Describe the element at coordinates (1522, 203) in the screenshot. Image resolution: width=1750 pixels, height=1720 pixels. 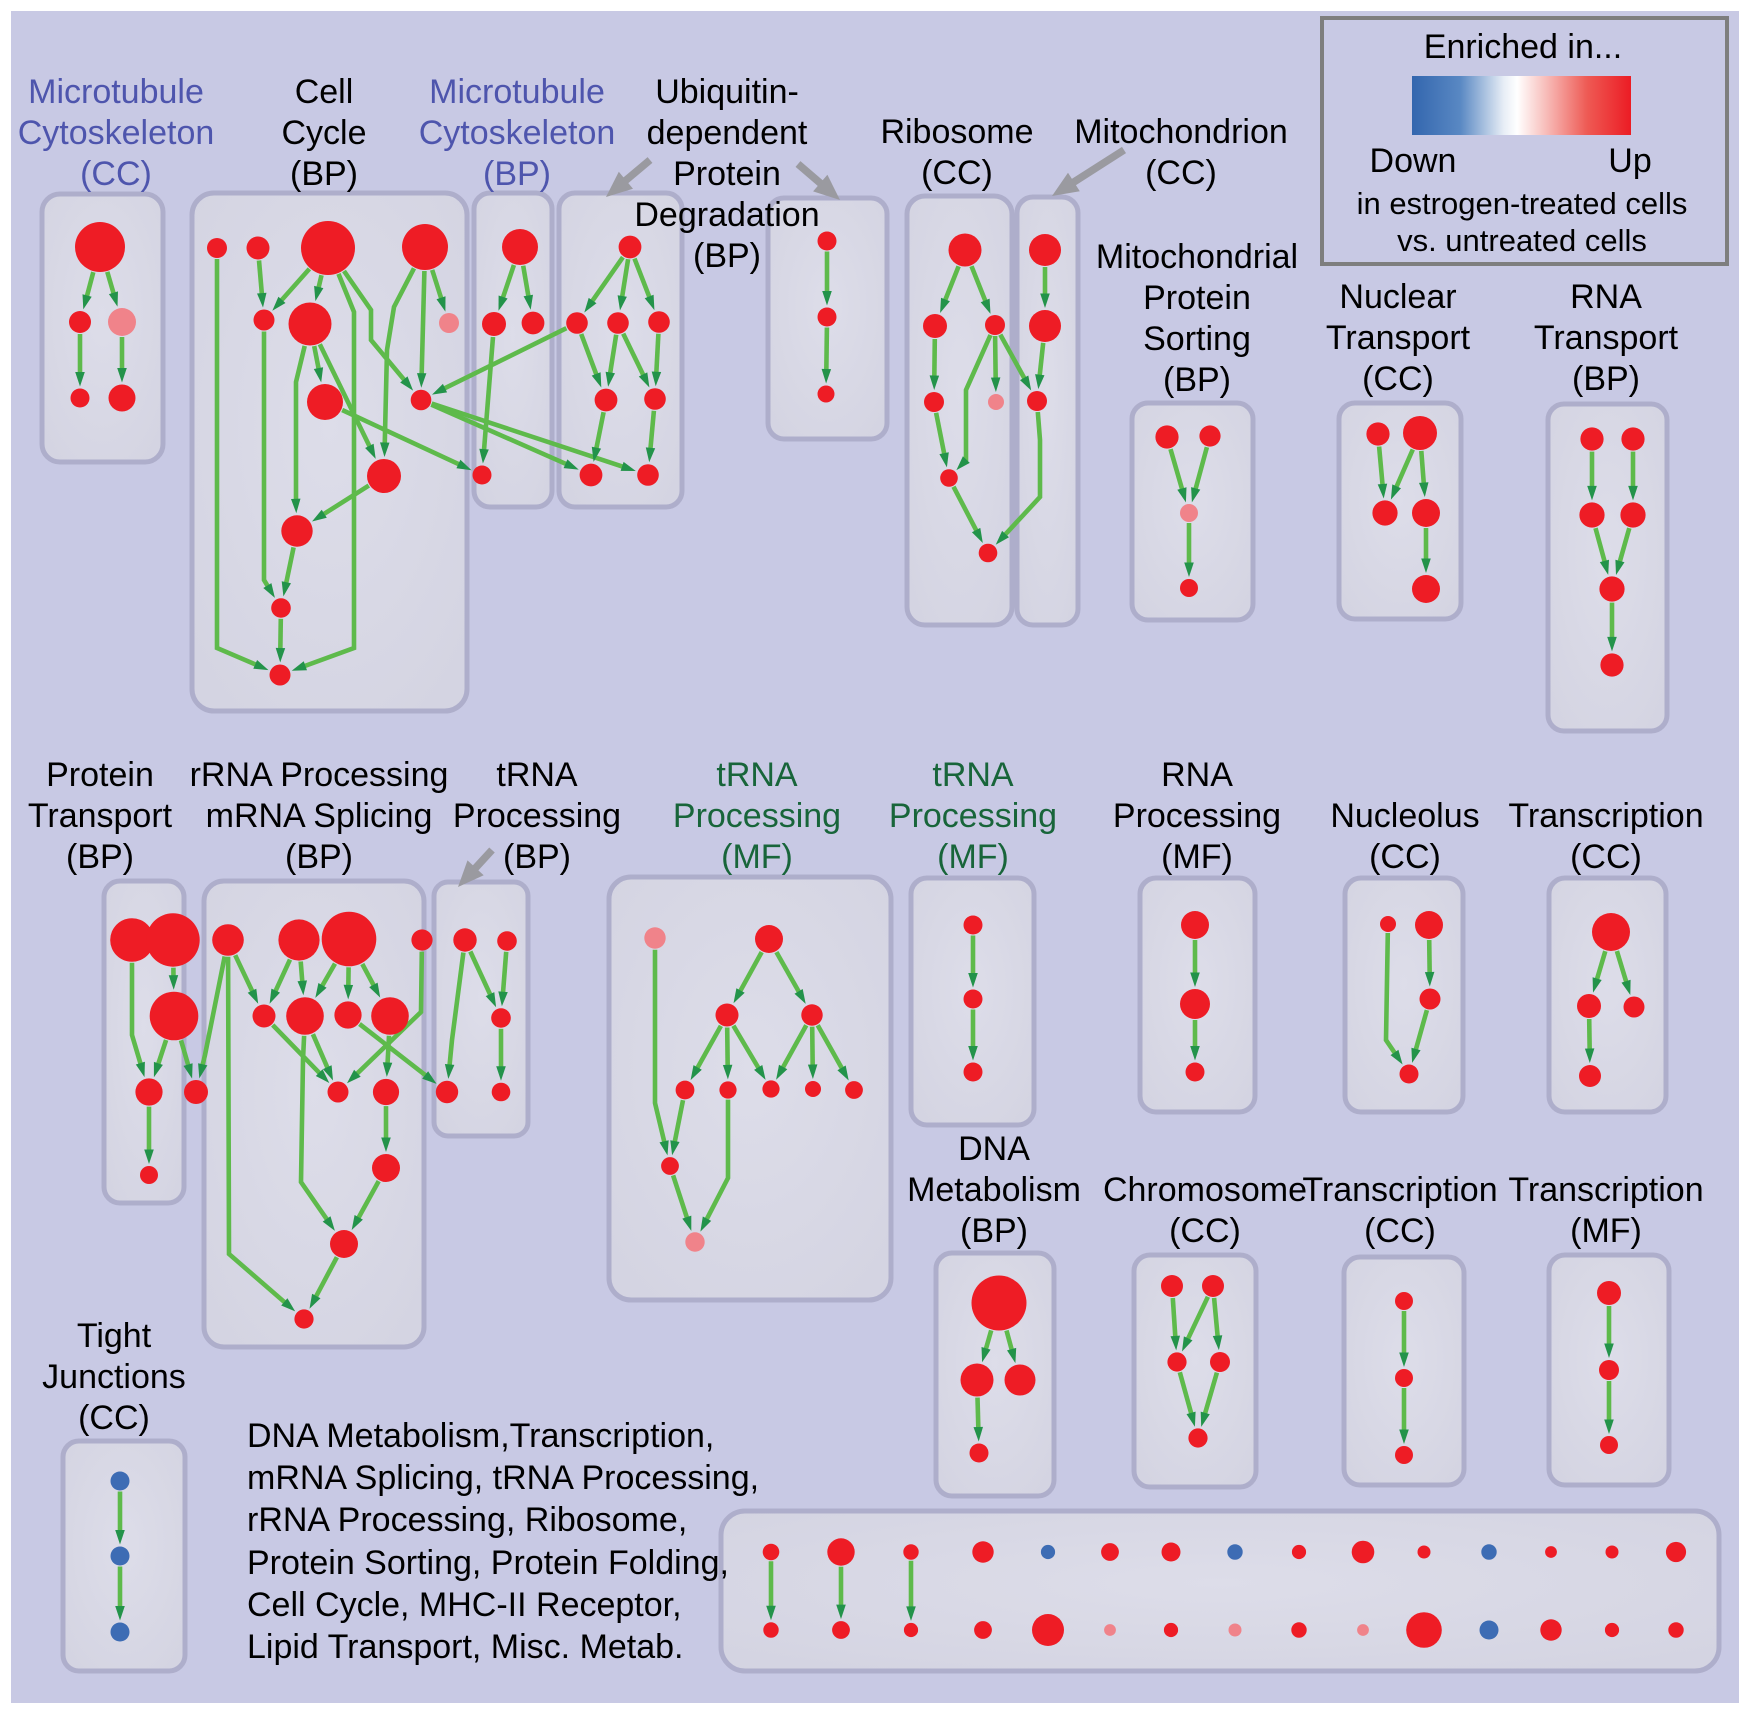
I see `svg-text: in estrogen-treated cells` at that location.